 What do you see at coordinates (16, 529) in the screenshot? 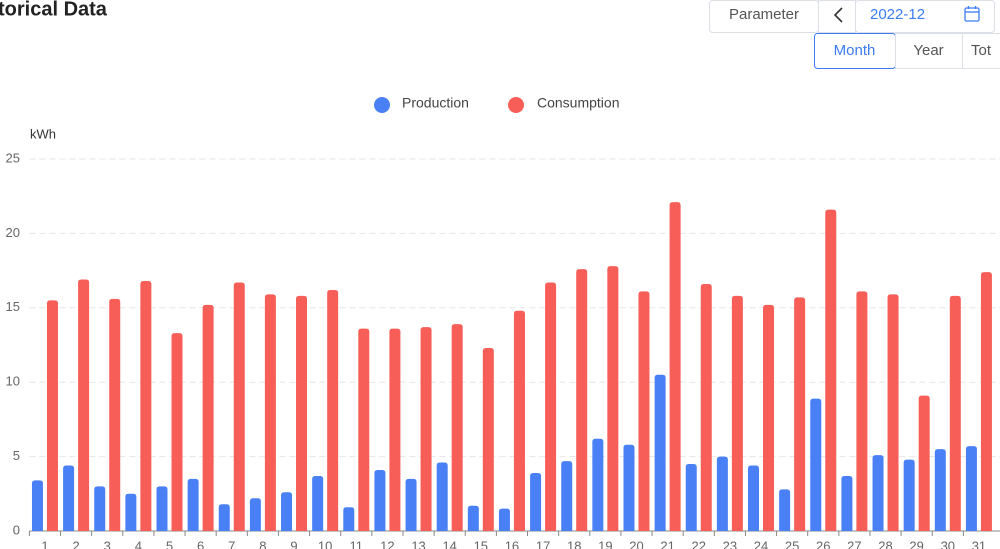
I see `y-tick-label: 0` at bounding box center [16, 529].